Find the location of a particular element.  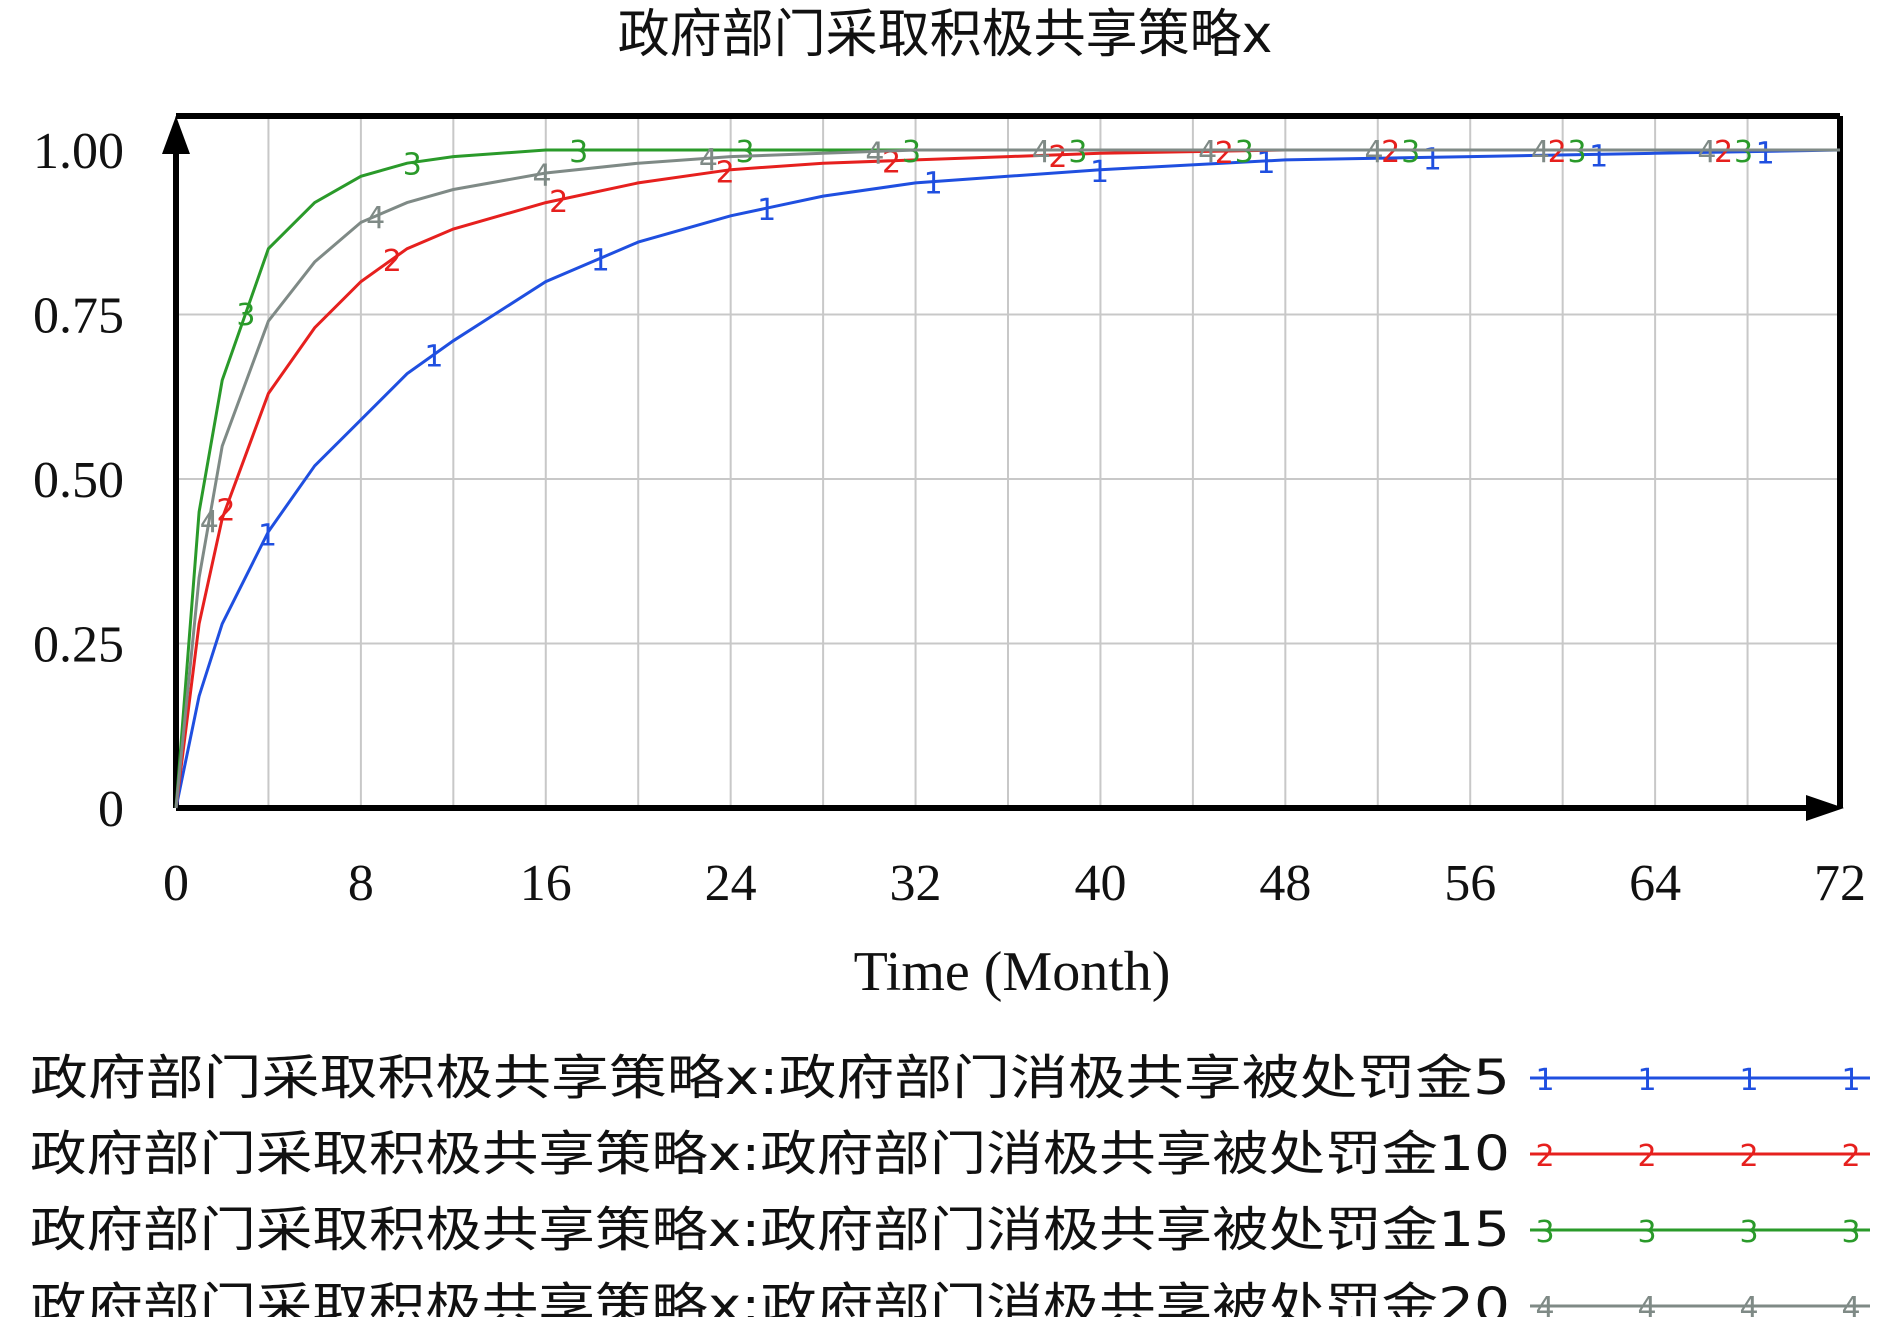

x-tick-labels: 0 8 16 24 32 40 48 56 64 72 is located at coordinates (1014, 883).